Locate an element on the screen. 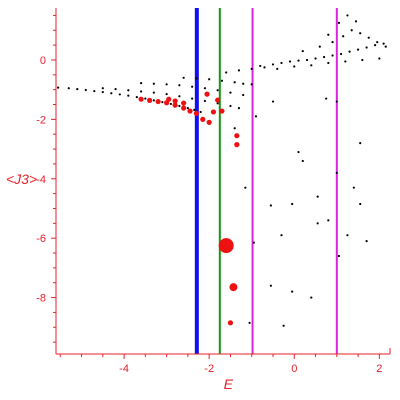 The width and height of the screenshot is (400, 400). x-tick-label-2: 0 is located at coordinates (294, 369).